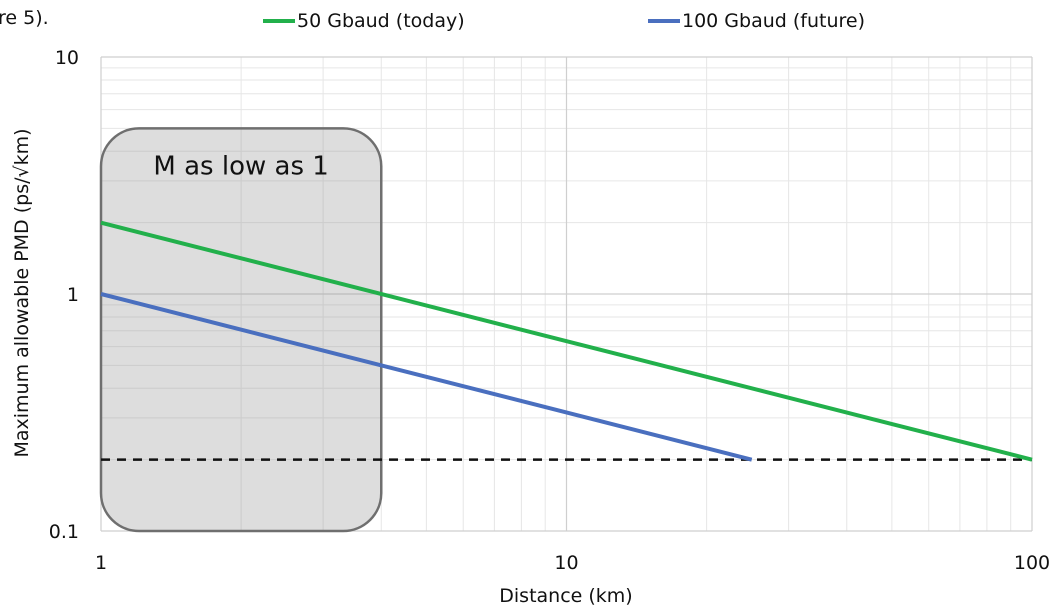 This screenshot has width=1055, height=610. I want to click on legend-label-series-0: 50 Gbaud (today), so click(381, 21).